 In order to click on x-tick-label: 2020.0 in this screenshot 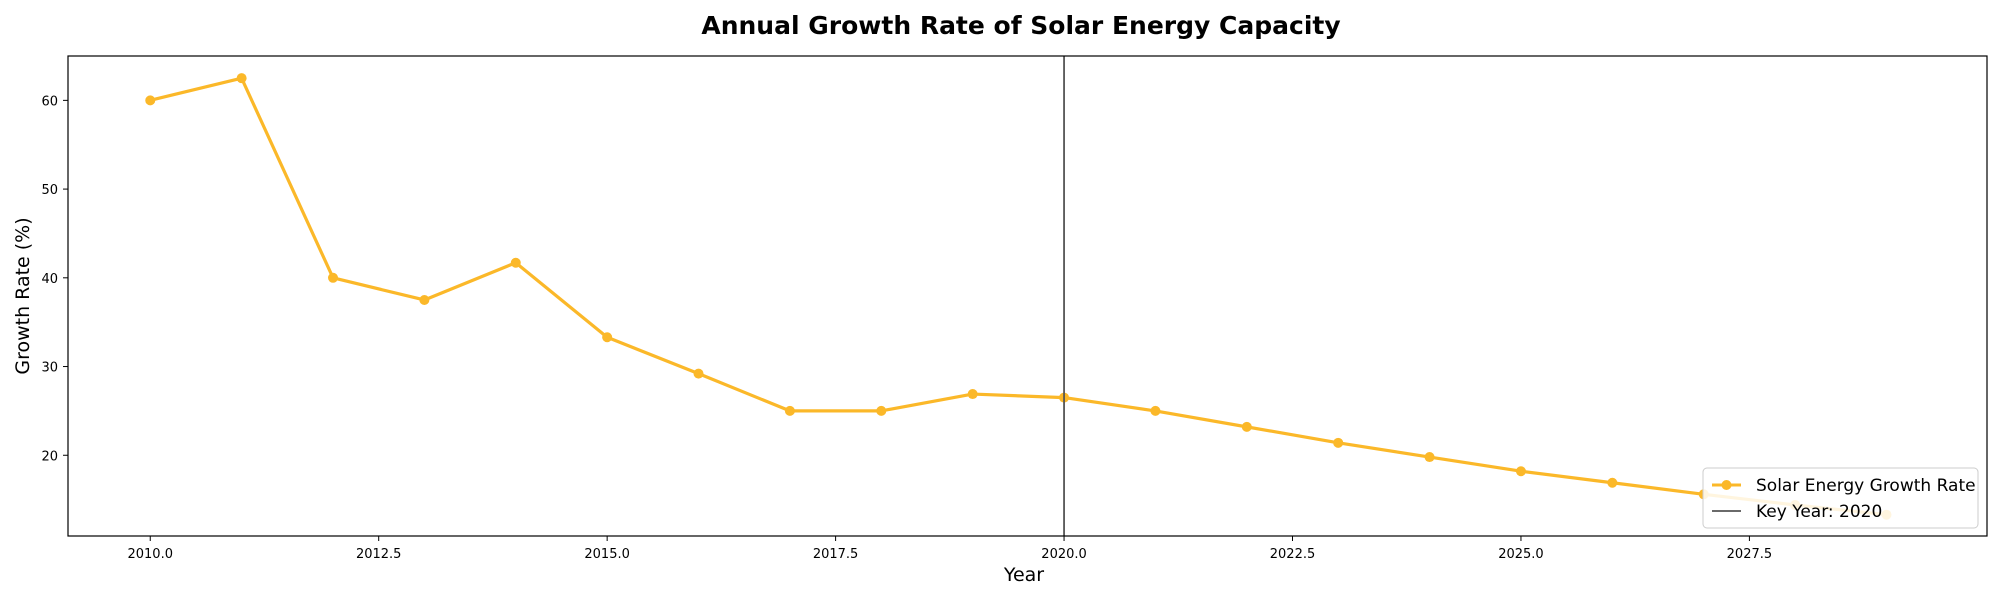, I will do `click(1064, 554)`.